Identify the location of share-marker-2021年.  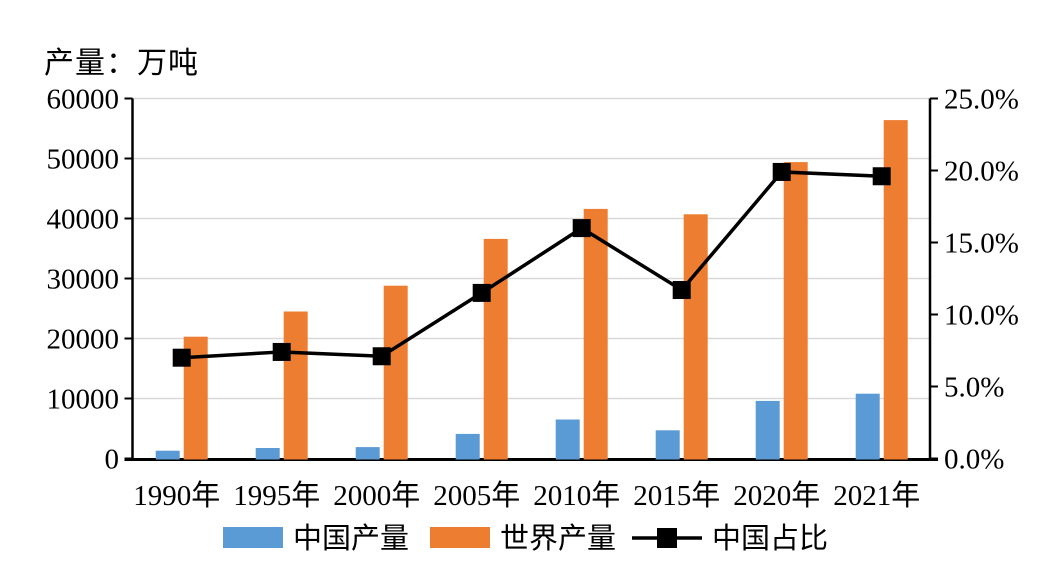
(881, 176).